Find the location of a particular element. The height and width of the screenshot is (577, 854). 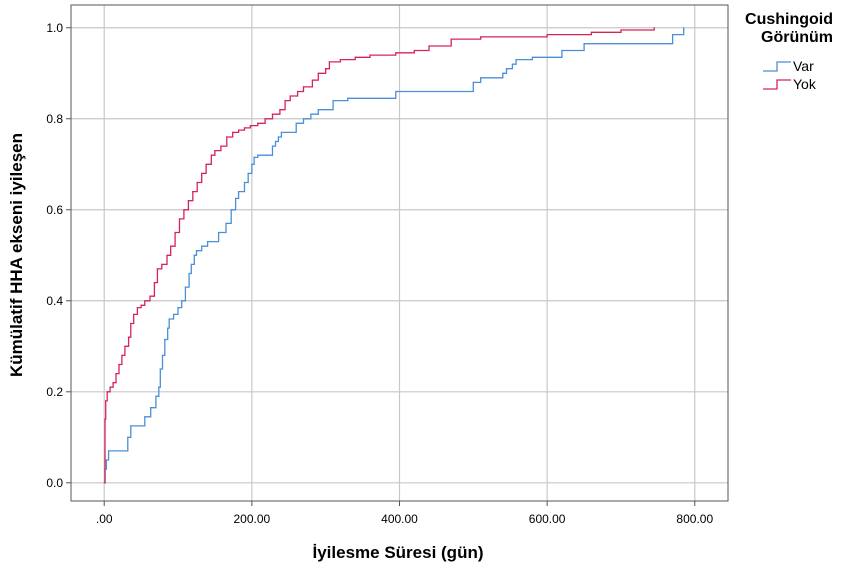

x-tick-label: 200.00 is located at coordinates (252, 519).